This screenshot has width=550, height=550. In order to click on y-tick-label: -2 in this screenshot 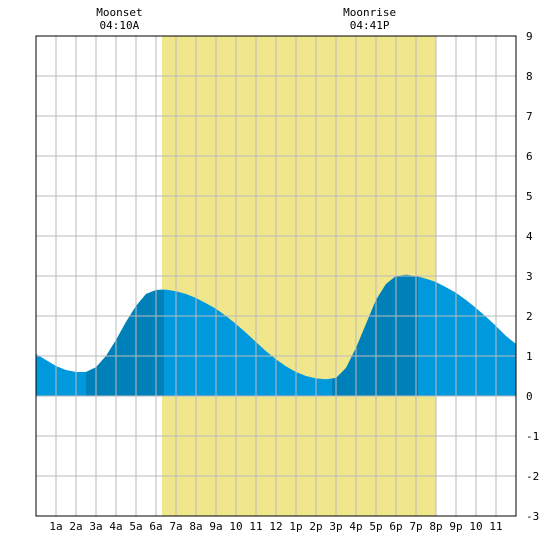, I will do `click(532, 476)`.